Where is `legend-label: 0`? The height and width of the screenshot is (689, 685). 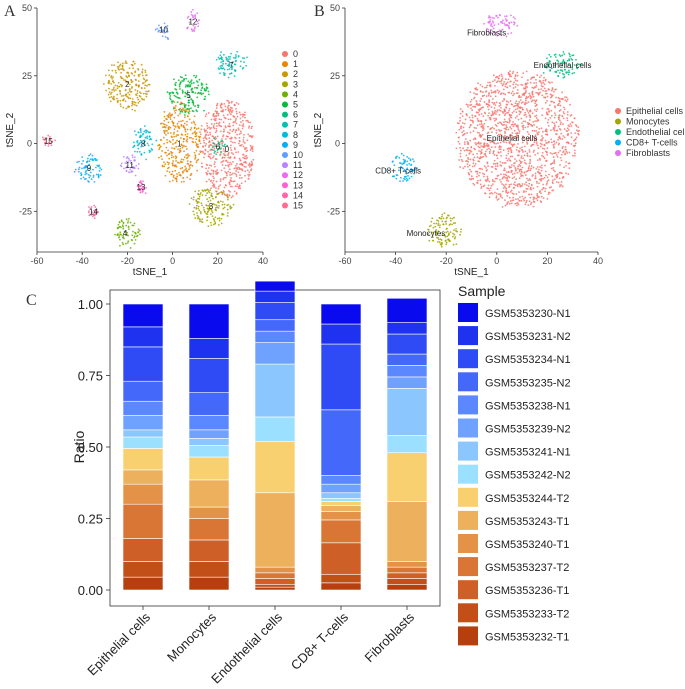
legend-label: 0 is located at coordinates (295, 54).